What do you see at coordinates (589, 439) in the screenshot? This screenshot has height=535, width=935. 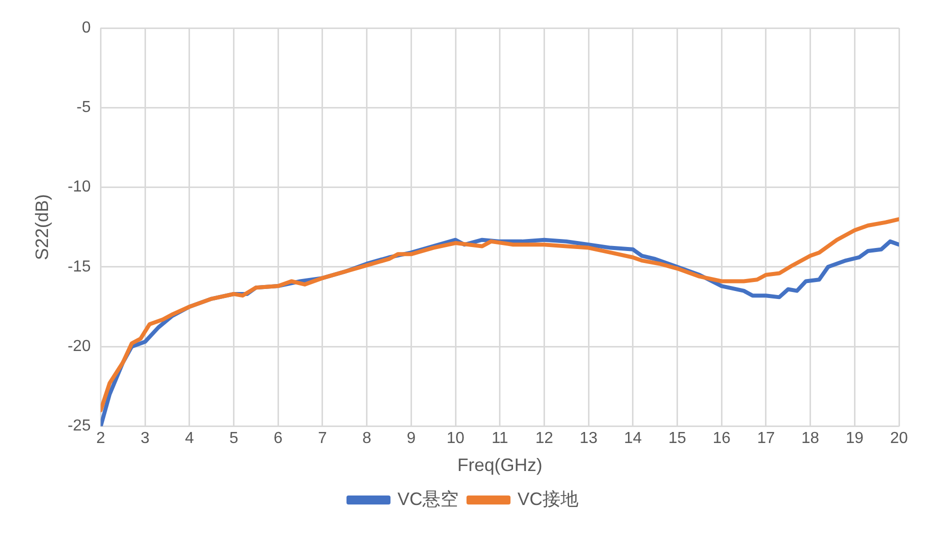 I see `x-tick-label: 13` at bounding box center [589, 439].